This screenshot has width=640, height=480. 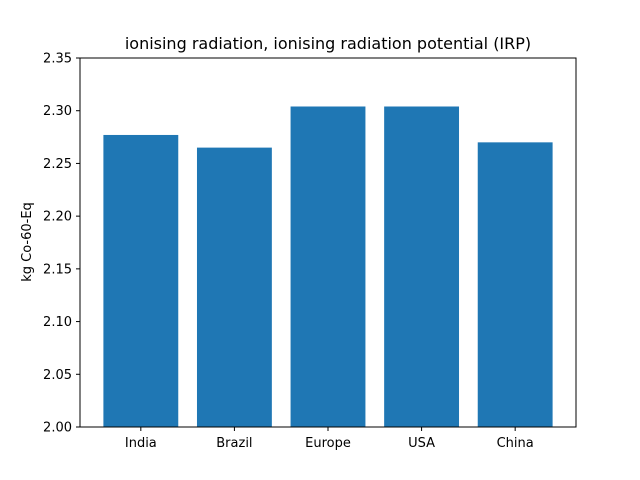 I want to click on y-tick-label: 2.15, so click(x=57, y=269).